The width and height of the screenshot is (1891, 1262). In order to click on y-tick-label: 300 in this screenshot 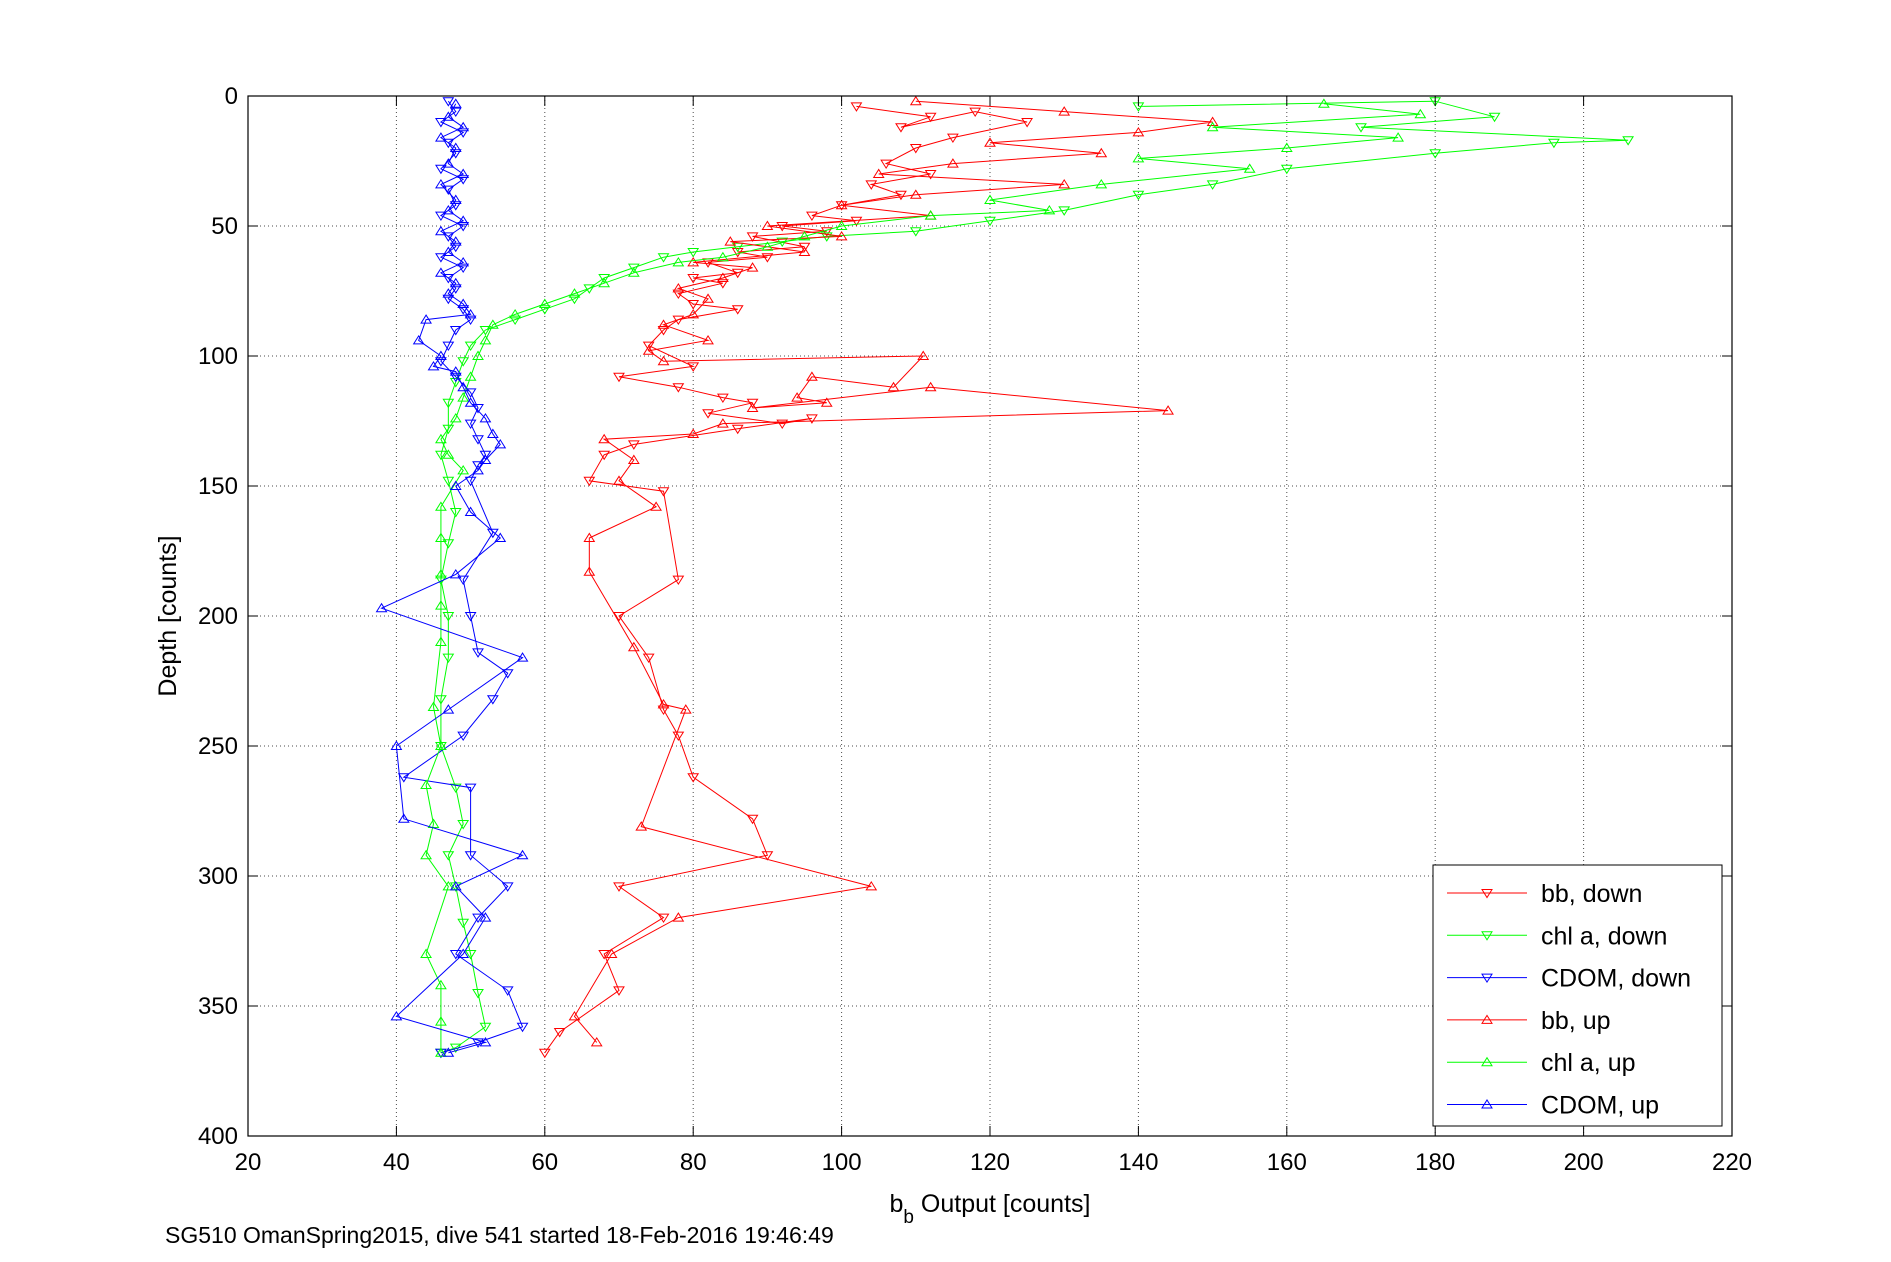, I will do `click(218, 876)`.